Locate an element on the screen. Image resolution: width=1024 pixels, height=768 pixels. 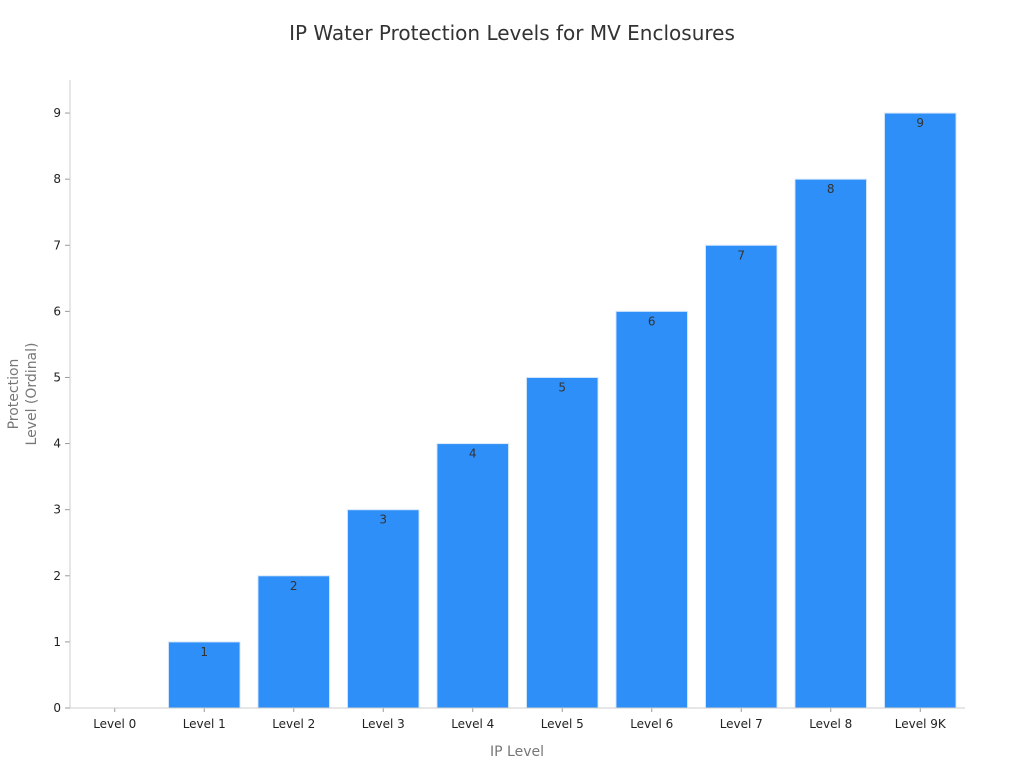
x-tick-label: Level 1 is located at coordinates (204, 724).